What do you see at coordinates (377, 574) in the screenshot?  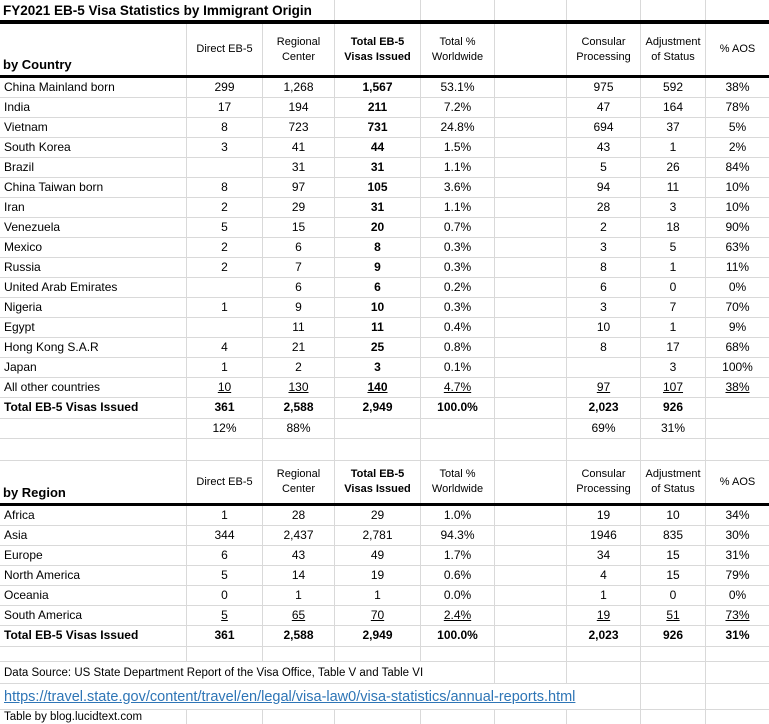 I see `cell-value: 19` at bounding box center [377, 574].